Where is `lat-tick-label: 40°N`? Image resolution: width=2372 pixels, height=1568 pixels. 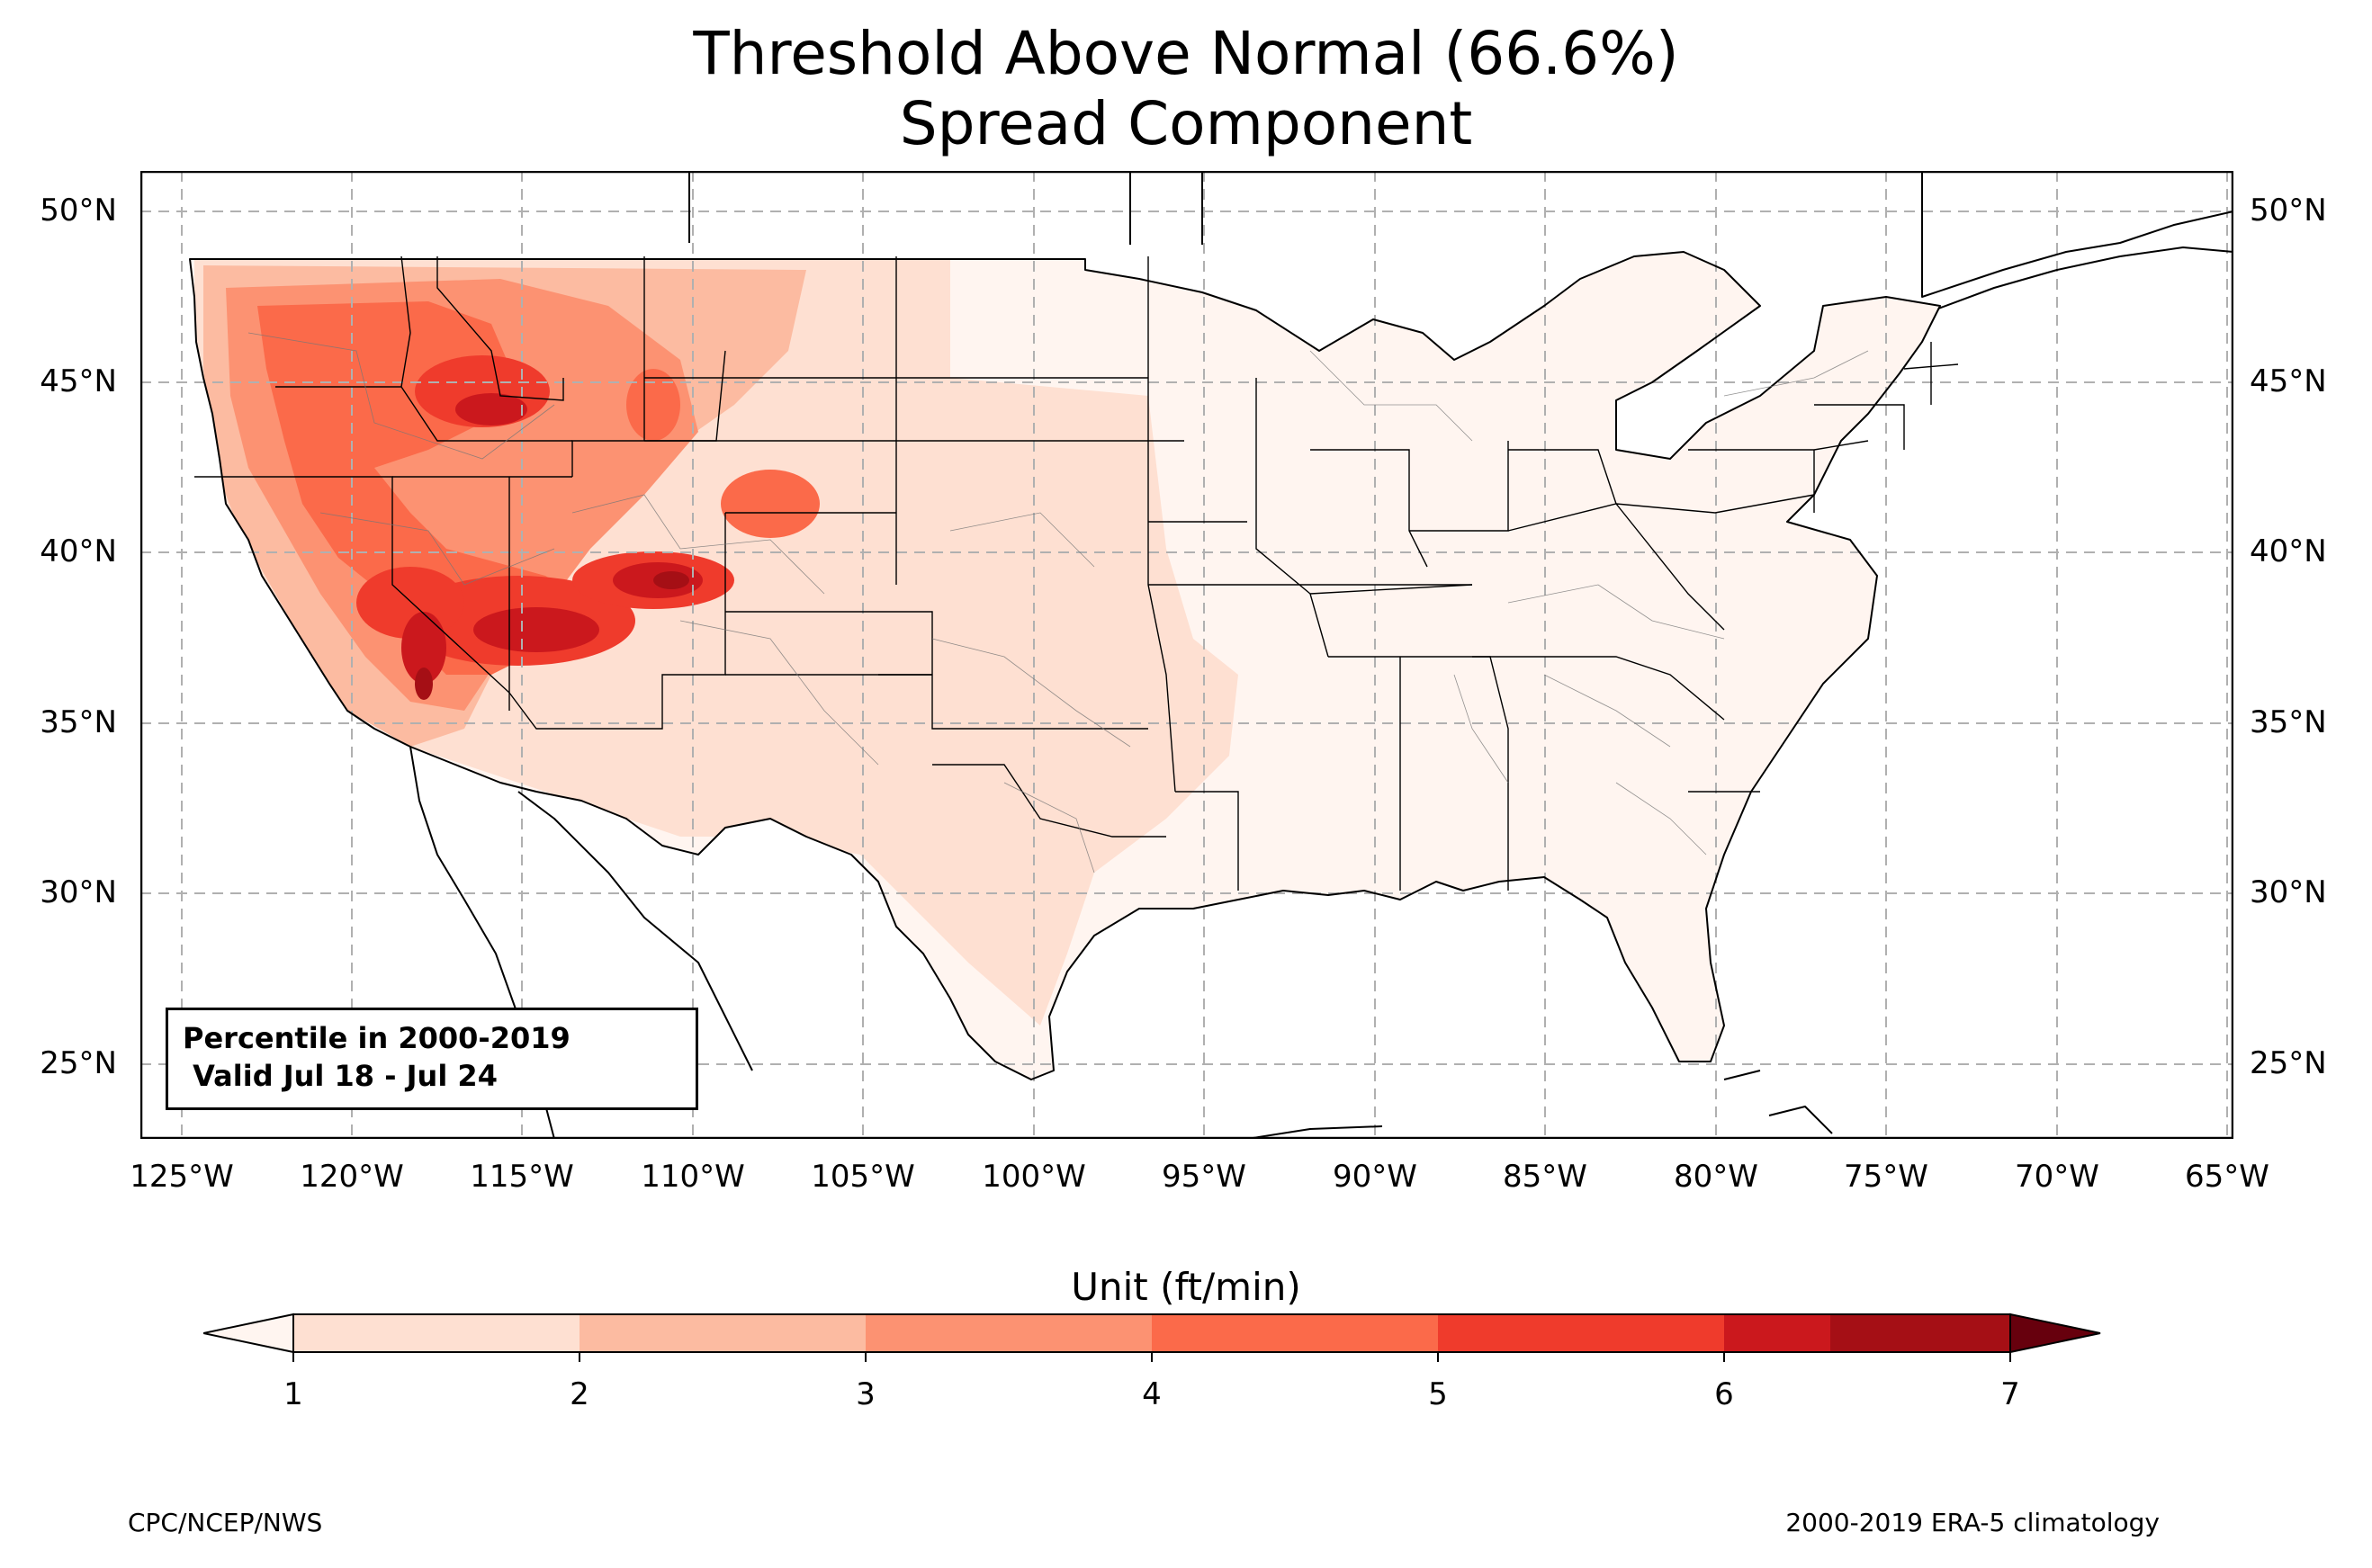 lat-tick-label: 40°N is located at coordinates (78, 551).